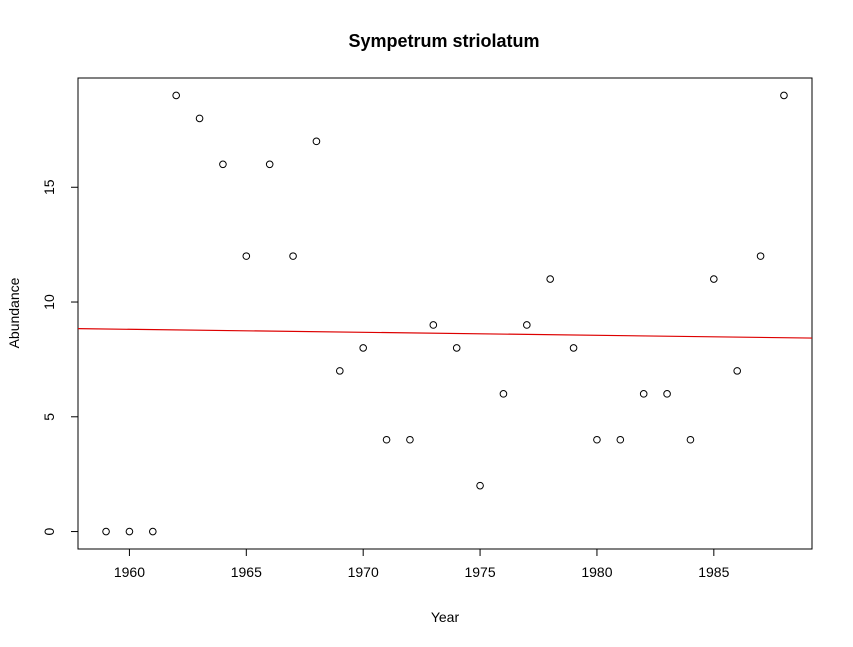 Image resolution: width=853 pixels, height=647 pixels. I want to click on x-tick-label: 1965, so click(246, 572).